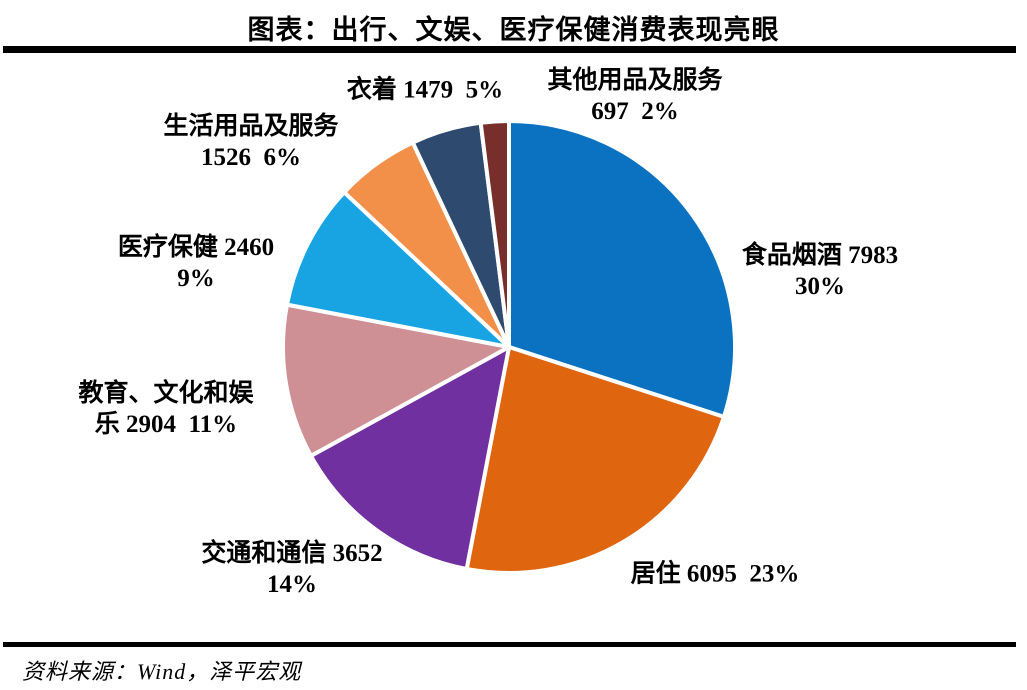 The image size is (1027, 690). Describe the element at coordinates (251, 142) in the screenshot. I see `pie-label-6: 生活用品及服务 1526 6%` at that location.